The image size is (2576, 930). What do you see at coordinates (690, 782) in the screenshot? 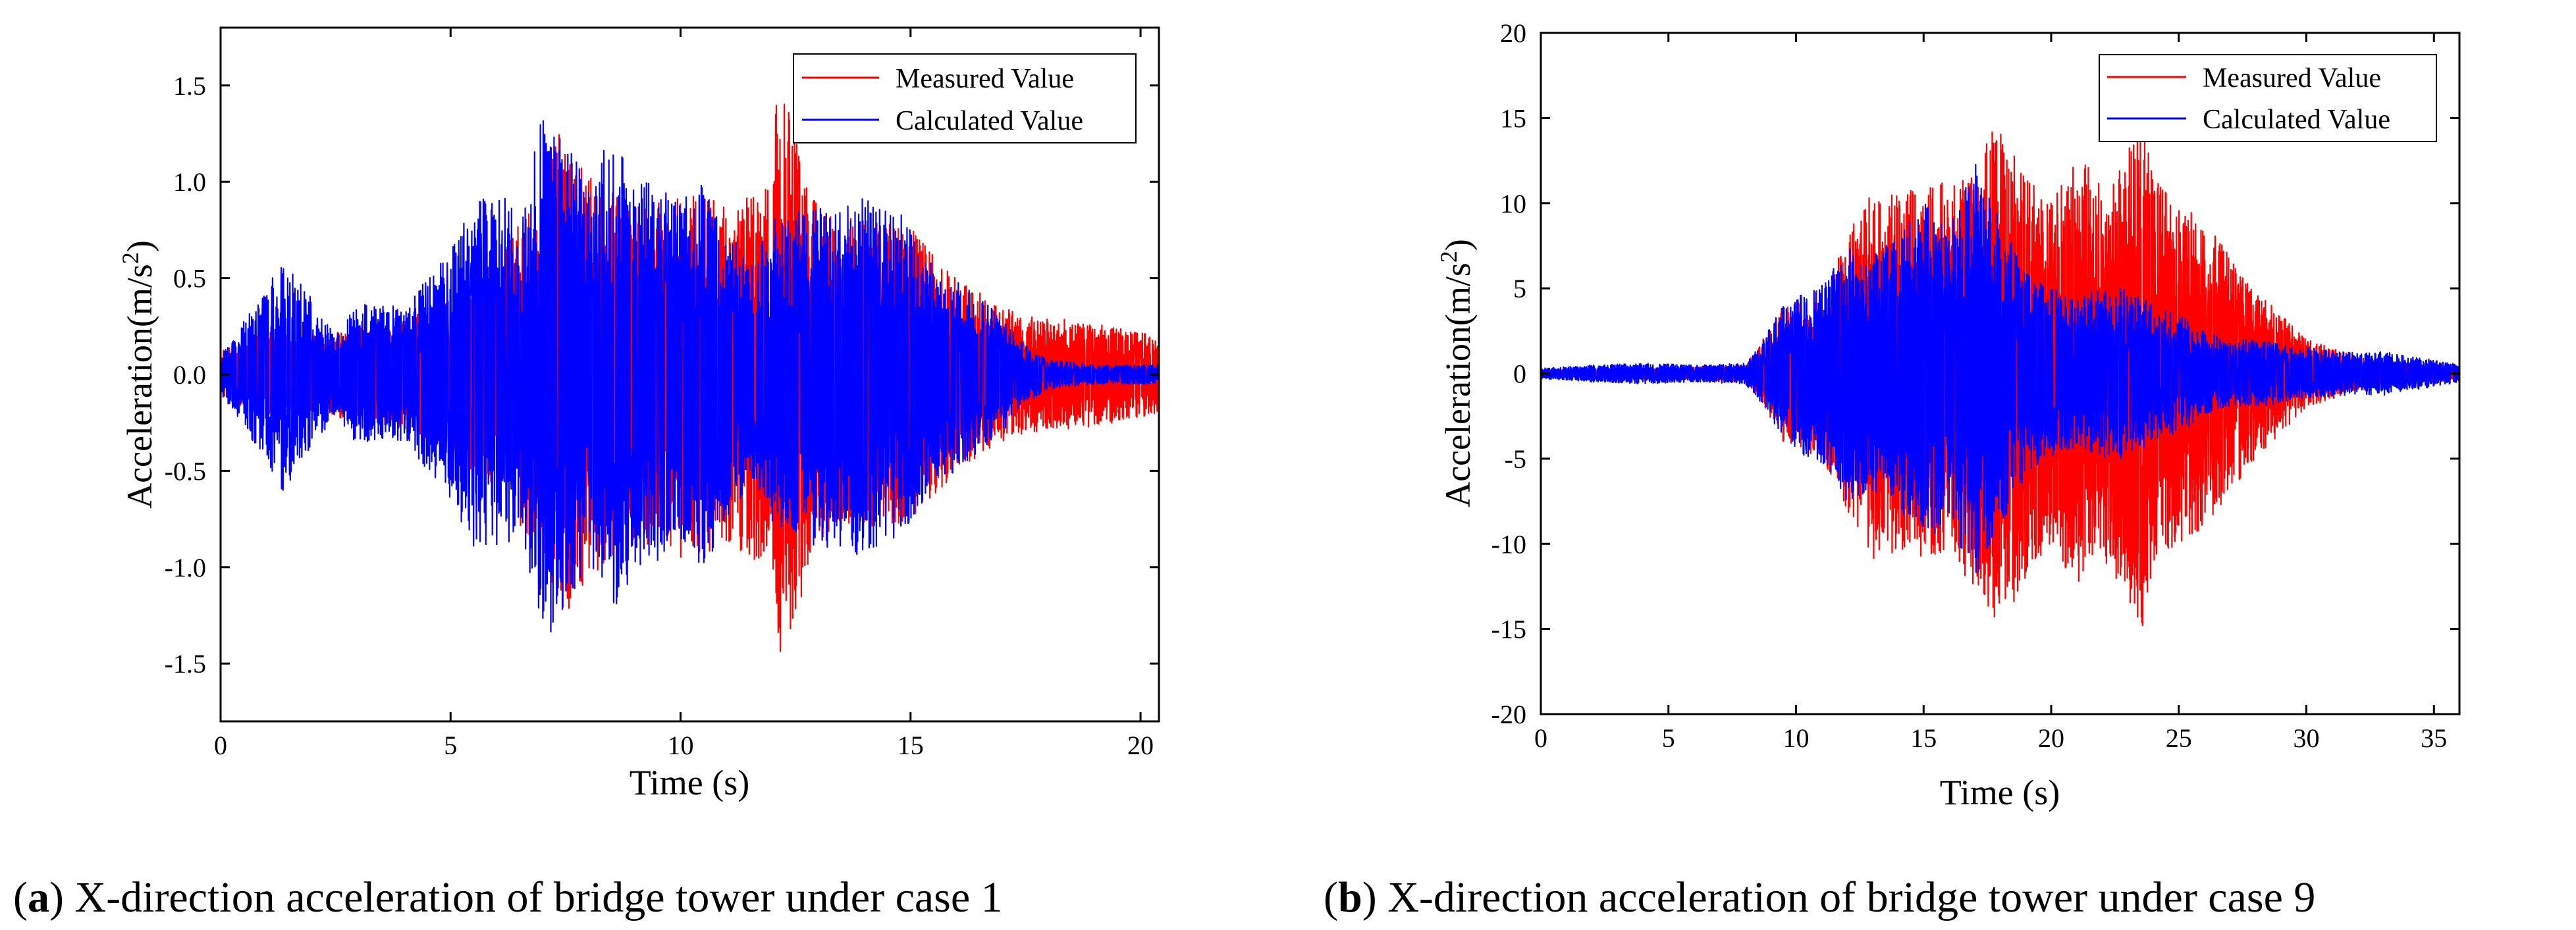
I see `panel-a-x-axis-label: Time (s)` at bounding box center [690, 782].